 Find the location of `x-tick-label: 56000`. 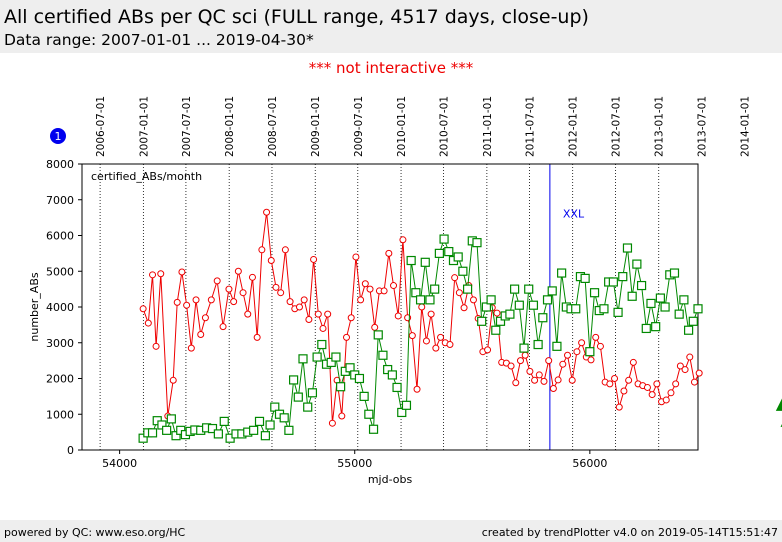

x-tick-label: 56000 is located at coordinates (589, 463).